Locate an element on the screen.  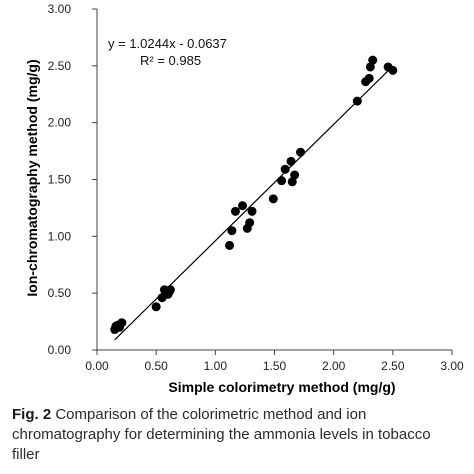
y-tick-label: 1.50 is located at coordinates (60, 180).